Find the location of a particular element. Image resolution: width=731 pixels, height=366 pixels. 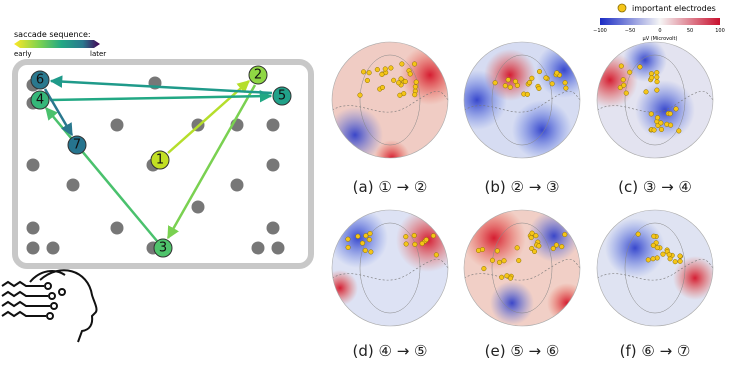

node-label: 5 is located at coordinates (282, 96).